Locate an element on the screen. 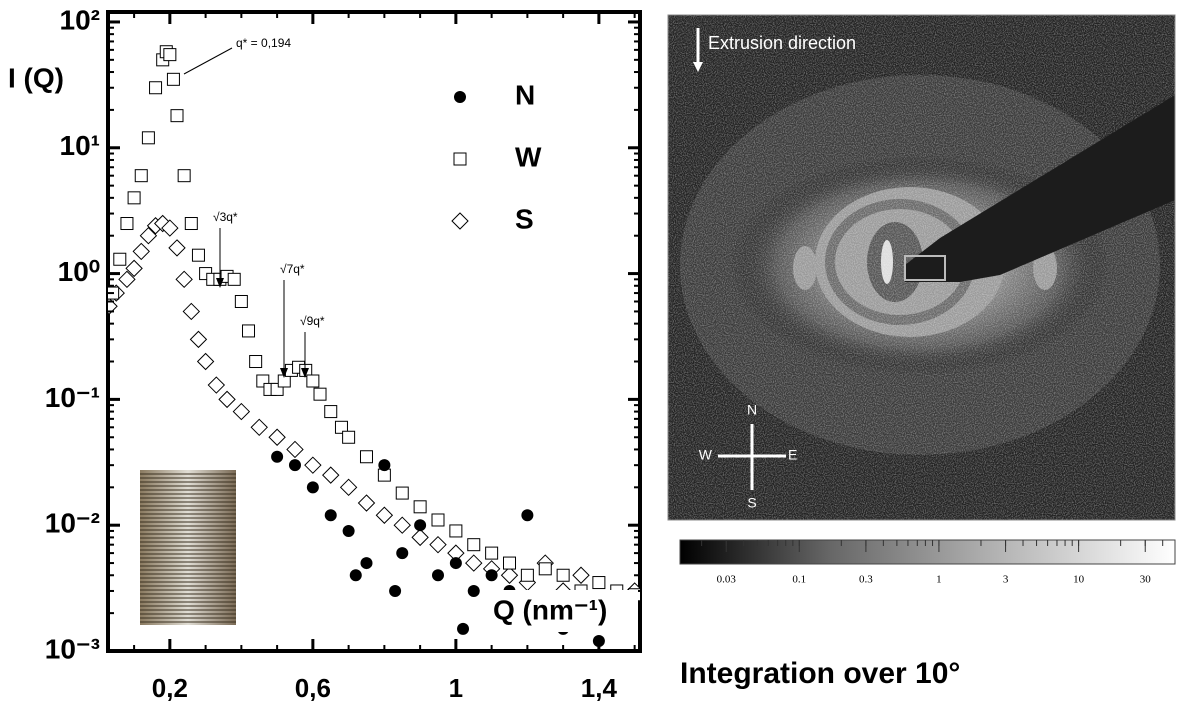  annotation: √7q* is located at coordinates (292, 269).